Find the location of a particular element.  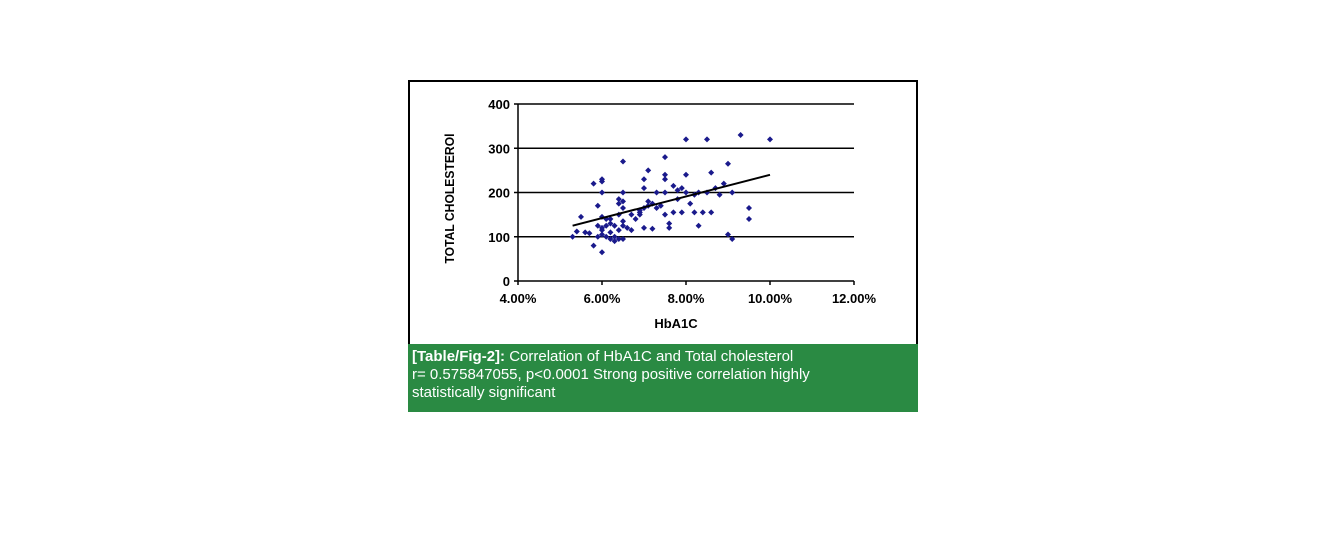

x-tick-label: 12.00% is located at coordinates (854, 298).